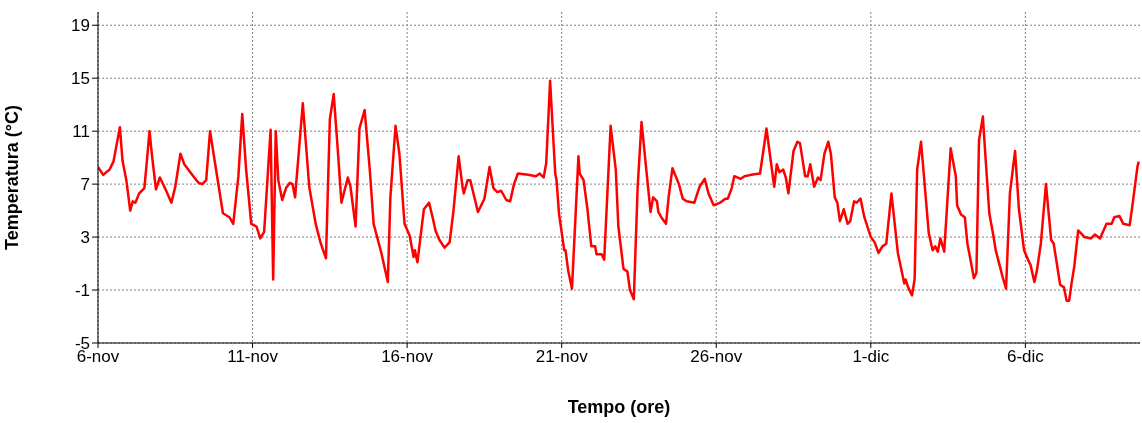  What do you see at coordinates (253, 357) in the screenshot?
I see `x-tick-label: 11-nov` at bounding box center [253, 357].